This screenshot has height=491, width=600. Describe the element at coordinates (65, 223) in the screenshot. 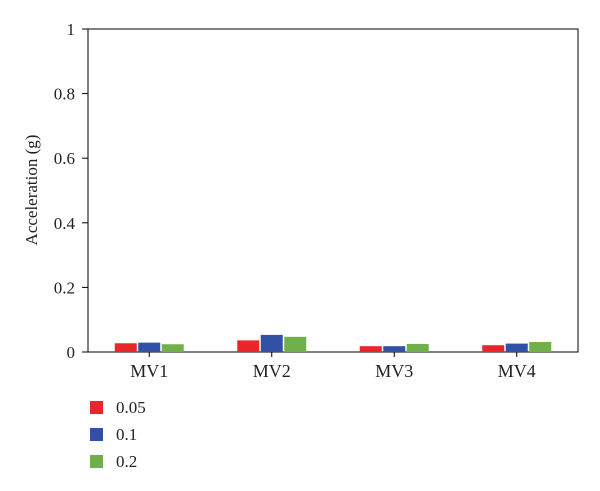

I see `y-tick-label: 0.4` at that location.